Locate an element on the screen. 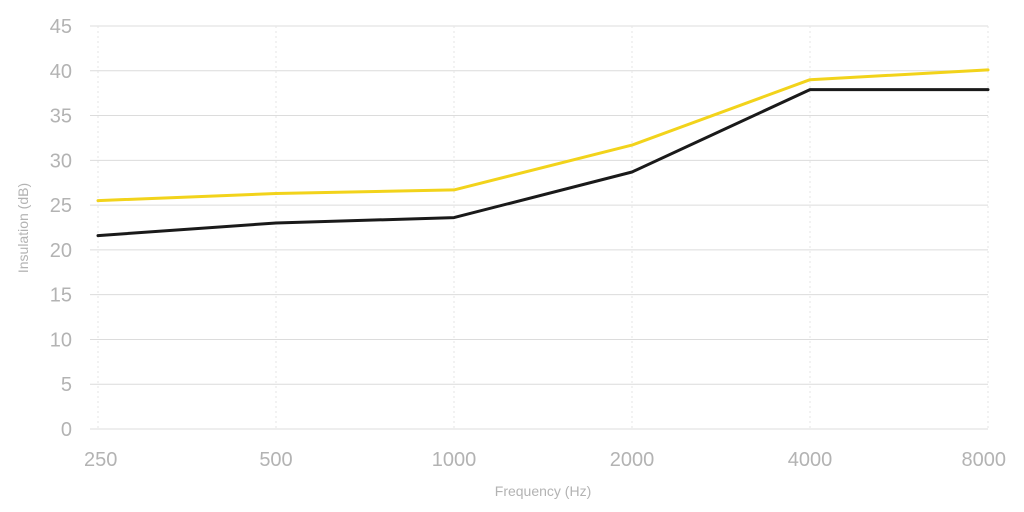 This screenshot has width=1024, height=512. x-tick-label: 8000 is located at coordinates (984, 460).